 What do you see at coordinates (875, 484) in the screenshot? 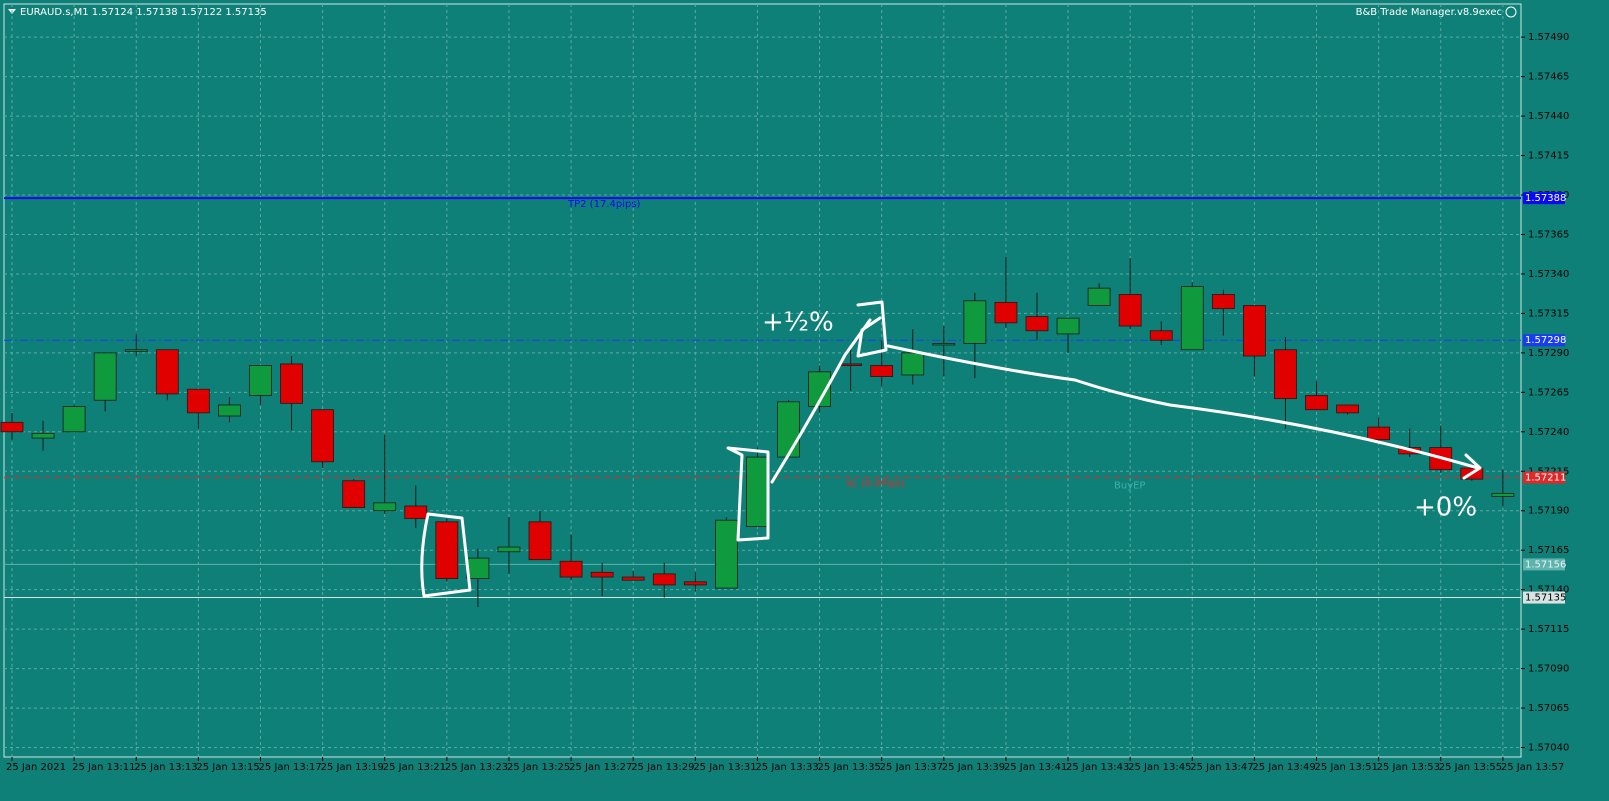
I see `level-label: SL (0.0Pips)` at bounding box center [875, 484].